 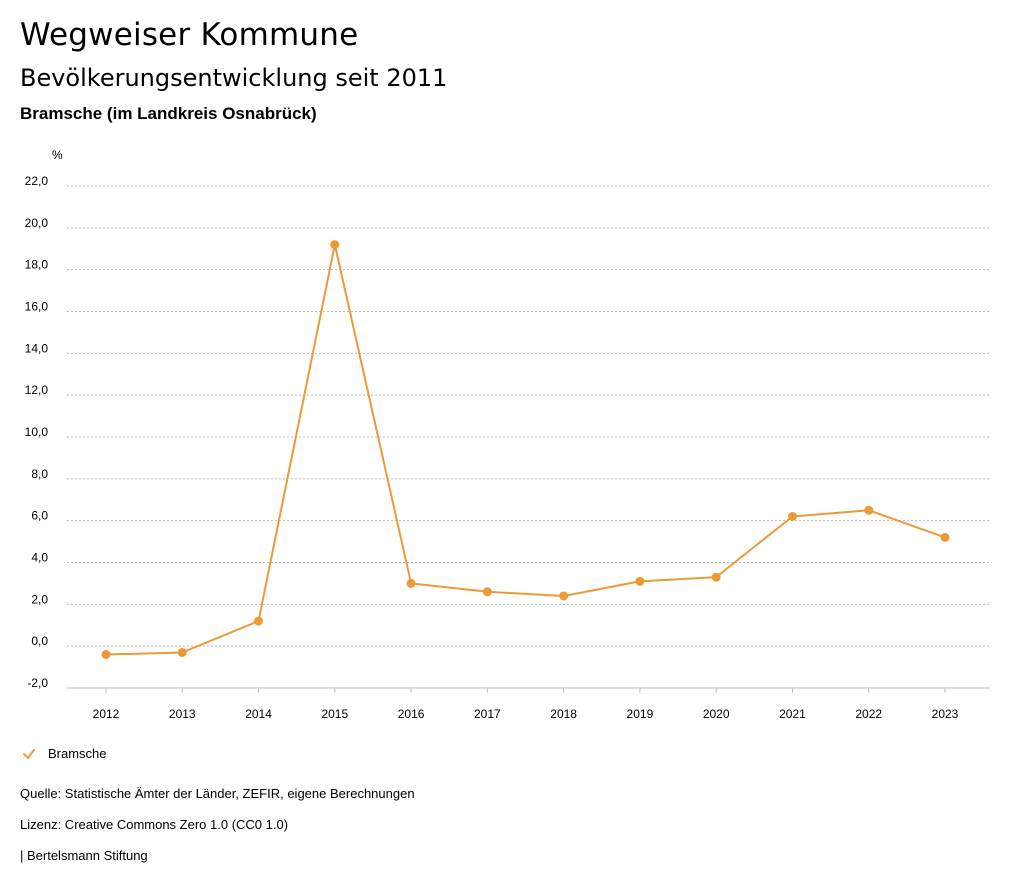 I want to click on x-tick-label: 2023, so click(x=945, y=714).